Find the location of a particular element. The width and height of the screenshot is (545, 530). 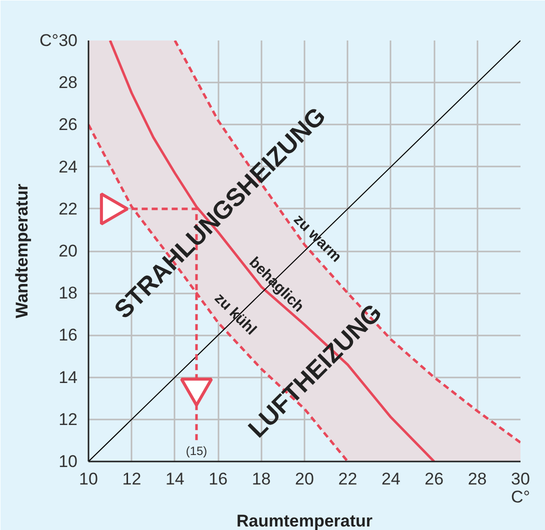

y-tick-label: 24 is located at coordinates (68, 166).